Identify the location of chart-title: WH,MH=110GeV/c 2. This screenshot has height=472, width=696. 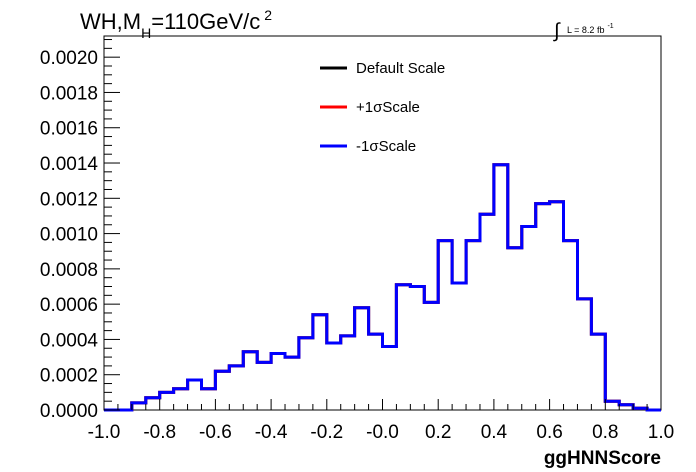
(176, 24).